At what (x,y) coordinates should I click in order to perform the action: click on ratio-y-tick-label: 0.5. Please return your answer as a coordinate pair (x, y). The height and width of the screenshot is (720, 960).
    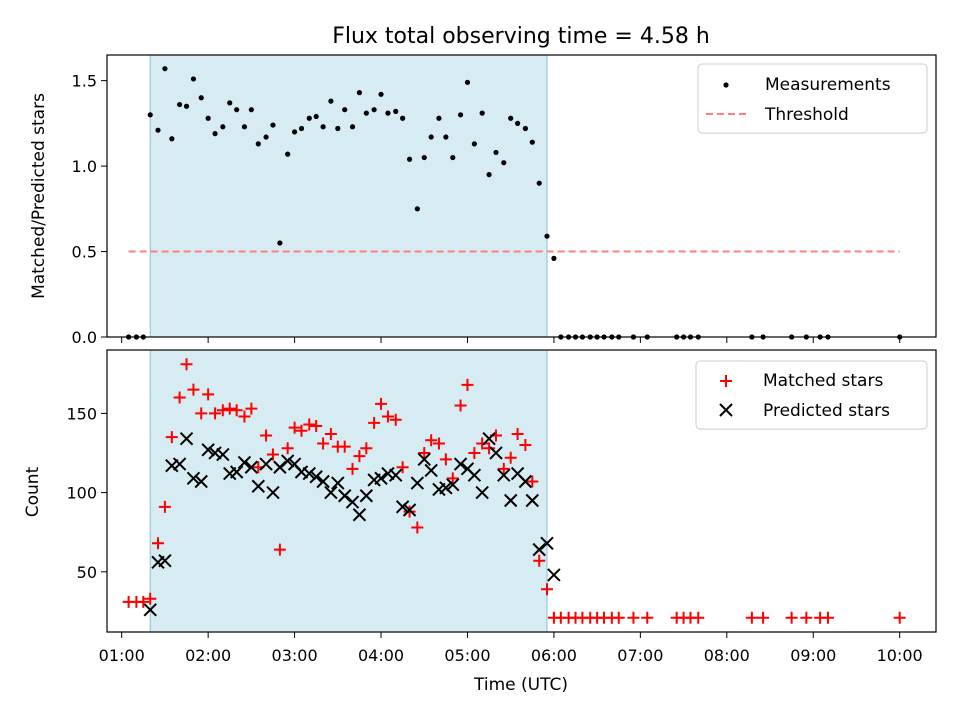
    Looking at the image, I should click on (84, 252).